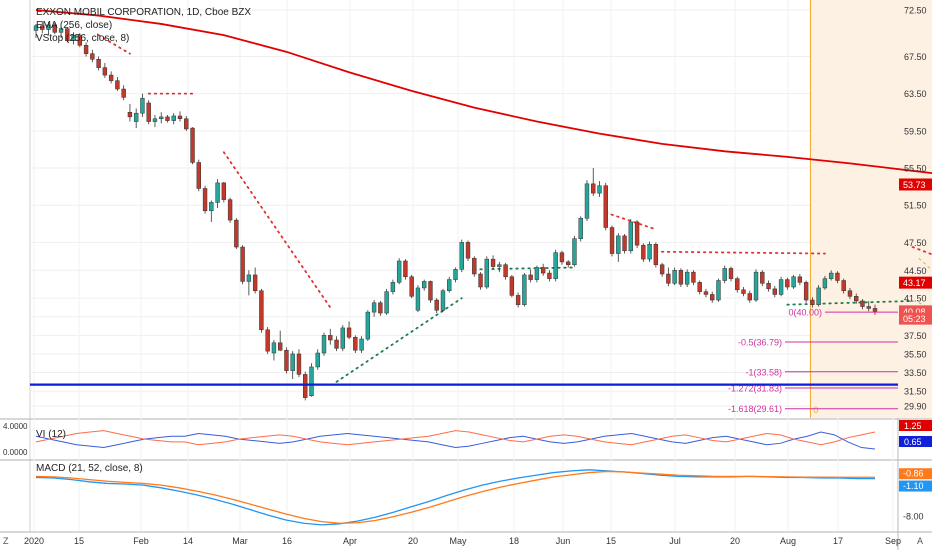 This screenshot has height=550, width=932. What do you see at coordinates (735, 541) in the screenshot?
I see `date-tick-label: 20` at bounding box center [735, 541].